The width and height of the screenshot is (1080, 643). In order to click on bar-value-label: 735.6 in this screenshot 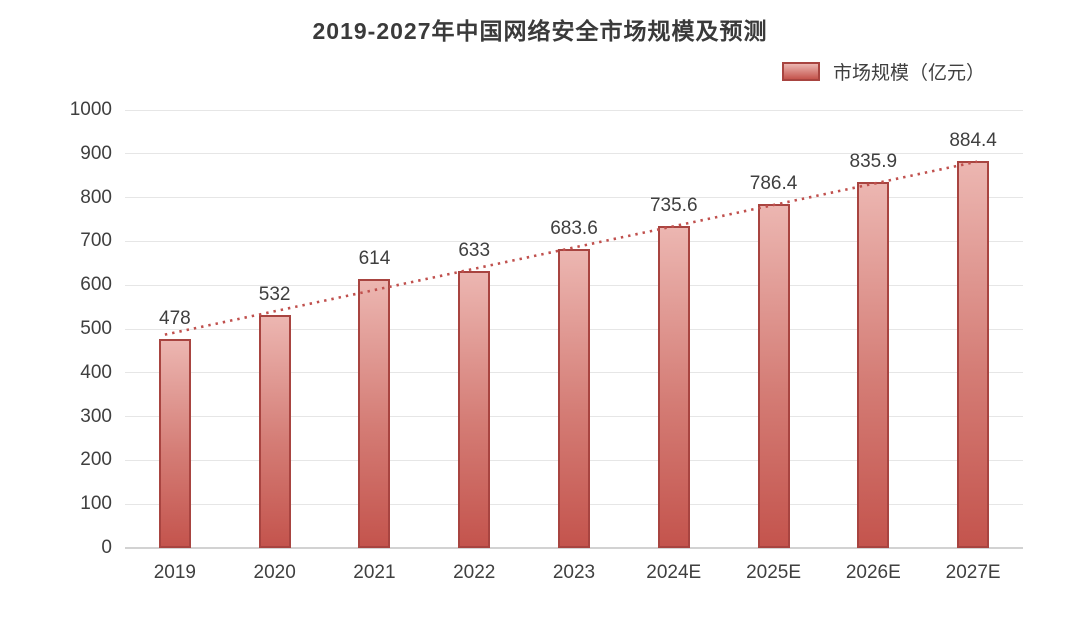, I will do `click(673, 205)`.